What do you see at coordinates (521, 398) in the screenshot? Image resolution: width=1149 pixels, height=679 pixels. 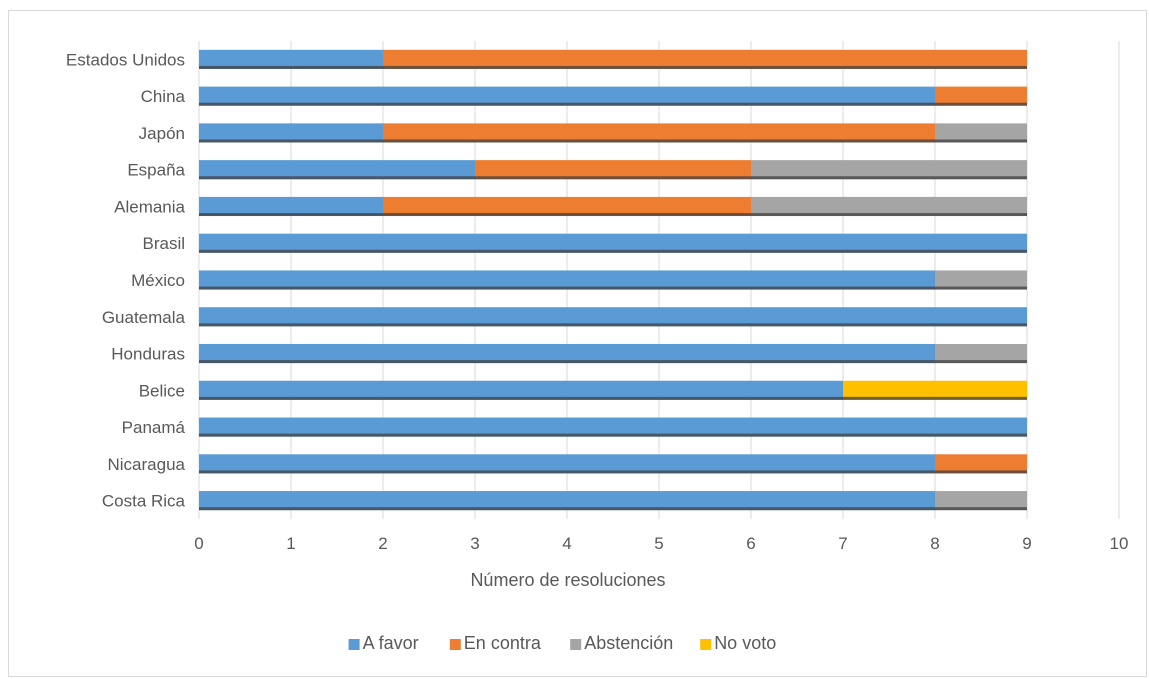 I see `bar-shadow-belice-a-favor` at bounding box center [521, 398].